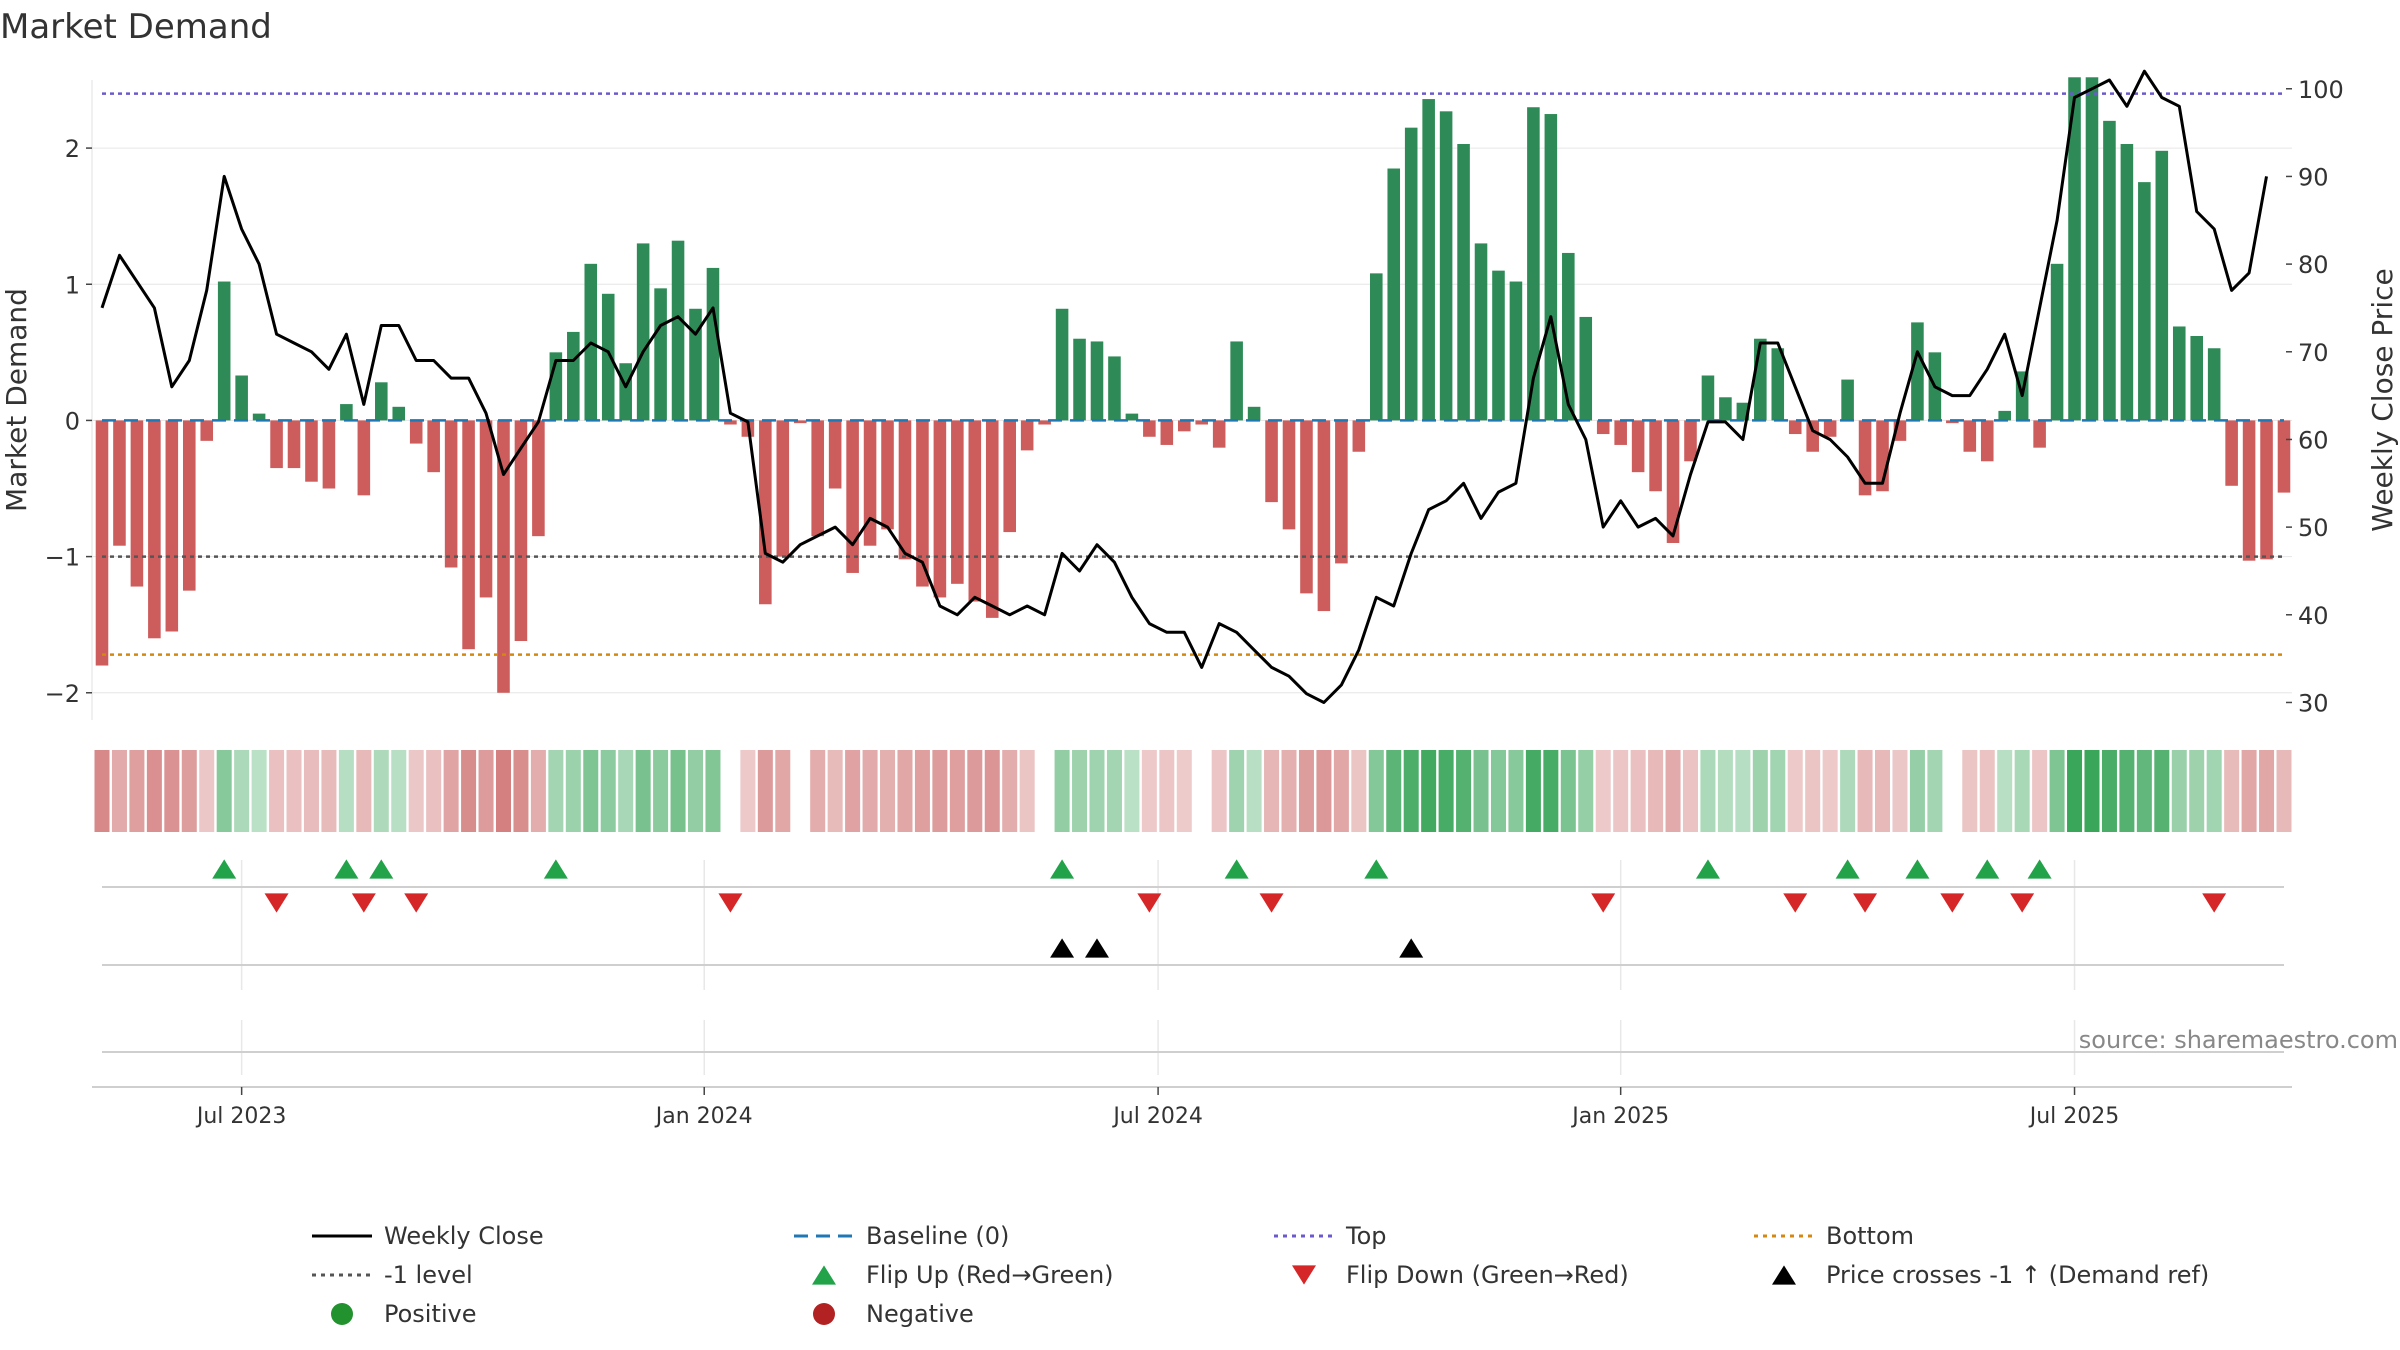 This screenshot has width=2400, height=1350. What do you see at coordinates (1834, 1236) in the screenshot?
I see `legend-item-bottom: Bottom` at bounding box center [1834, 1236].